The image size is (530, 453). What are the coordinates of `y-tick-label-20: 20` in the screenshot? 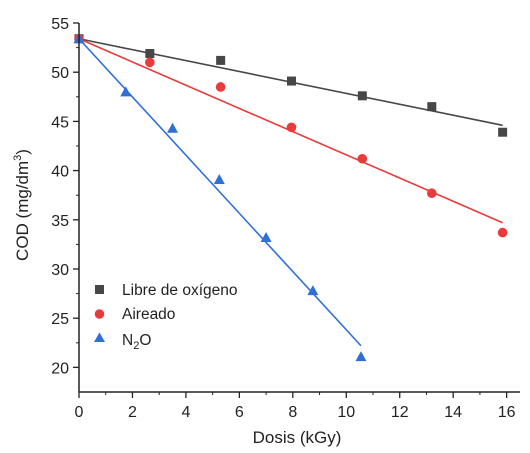 It's located at (60, 368).